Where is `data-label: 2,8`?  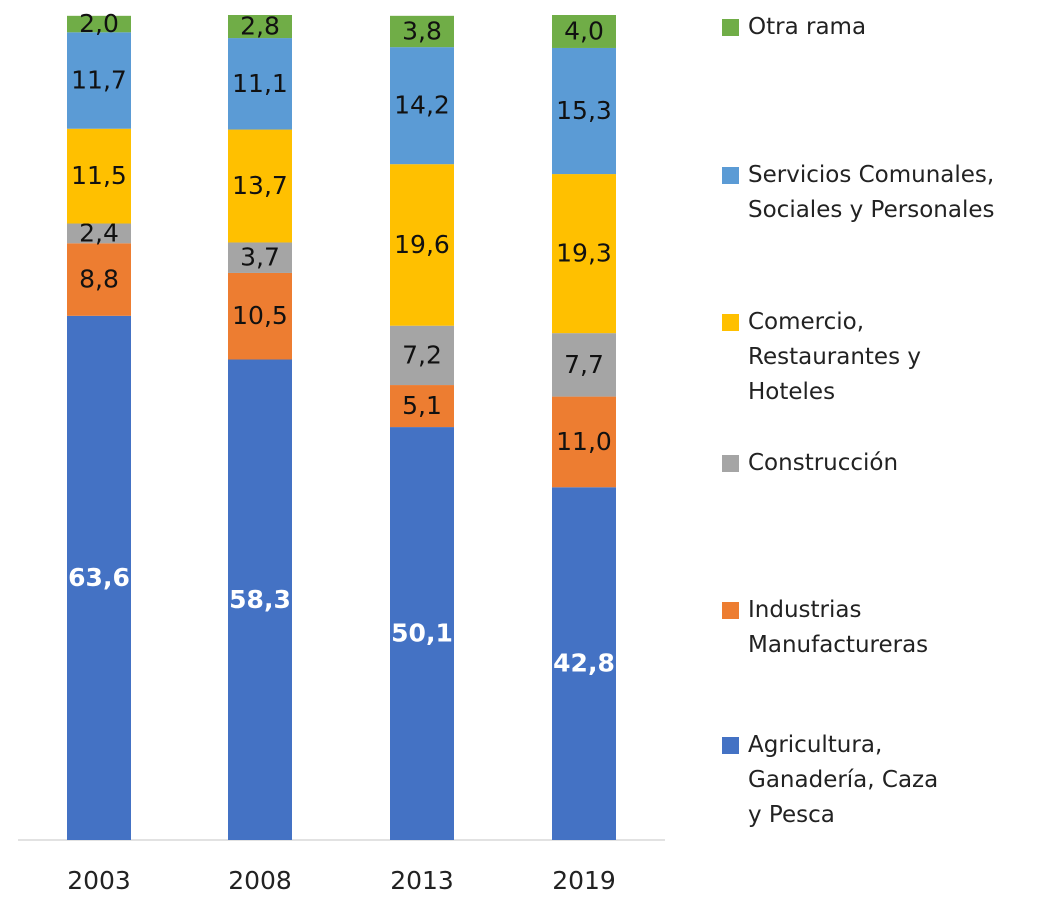 data-label: 2,8 is located at coordinates (260, 26).